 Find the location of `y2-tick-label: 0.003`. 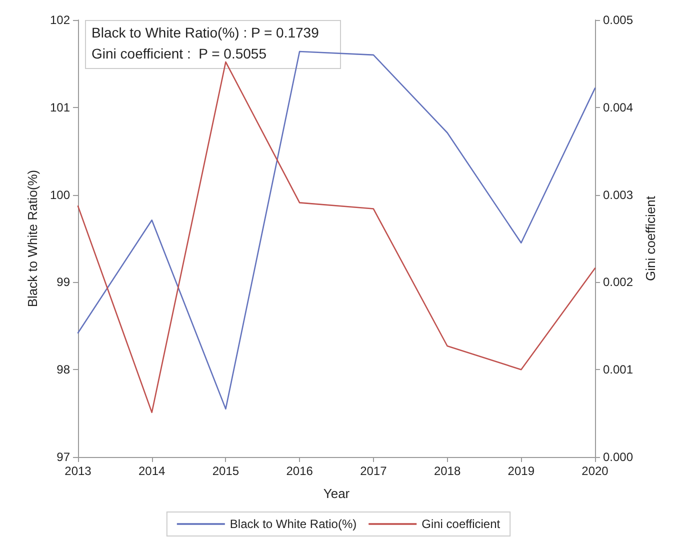

y2-tick-label: 0.003 is located at coordinates (618, 195).